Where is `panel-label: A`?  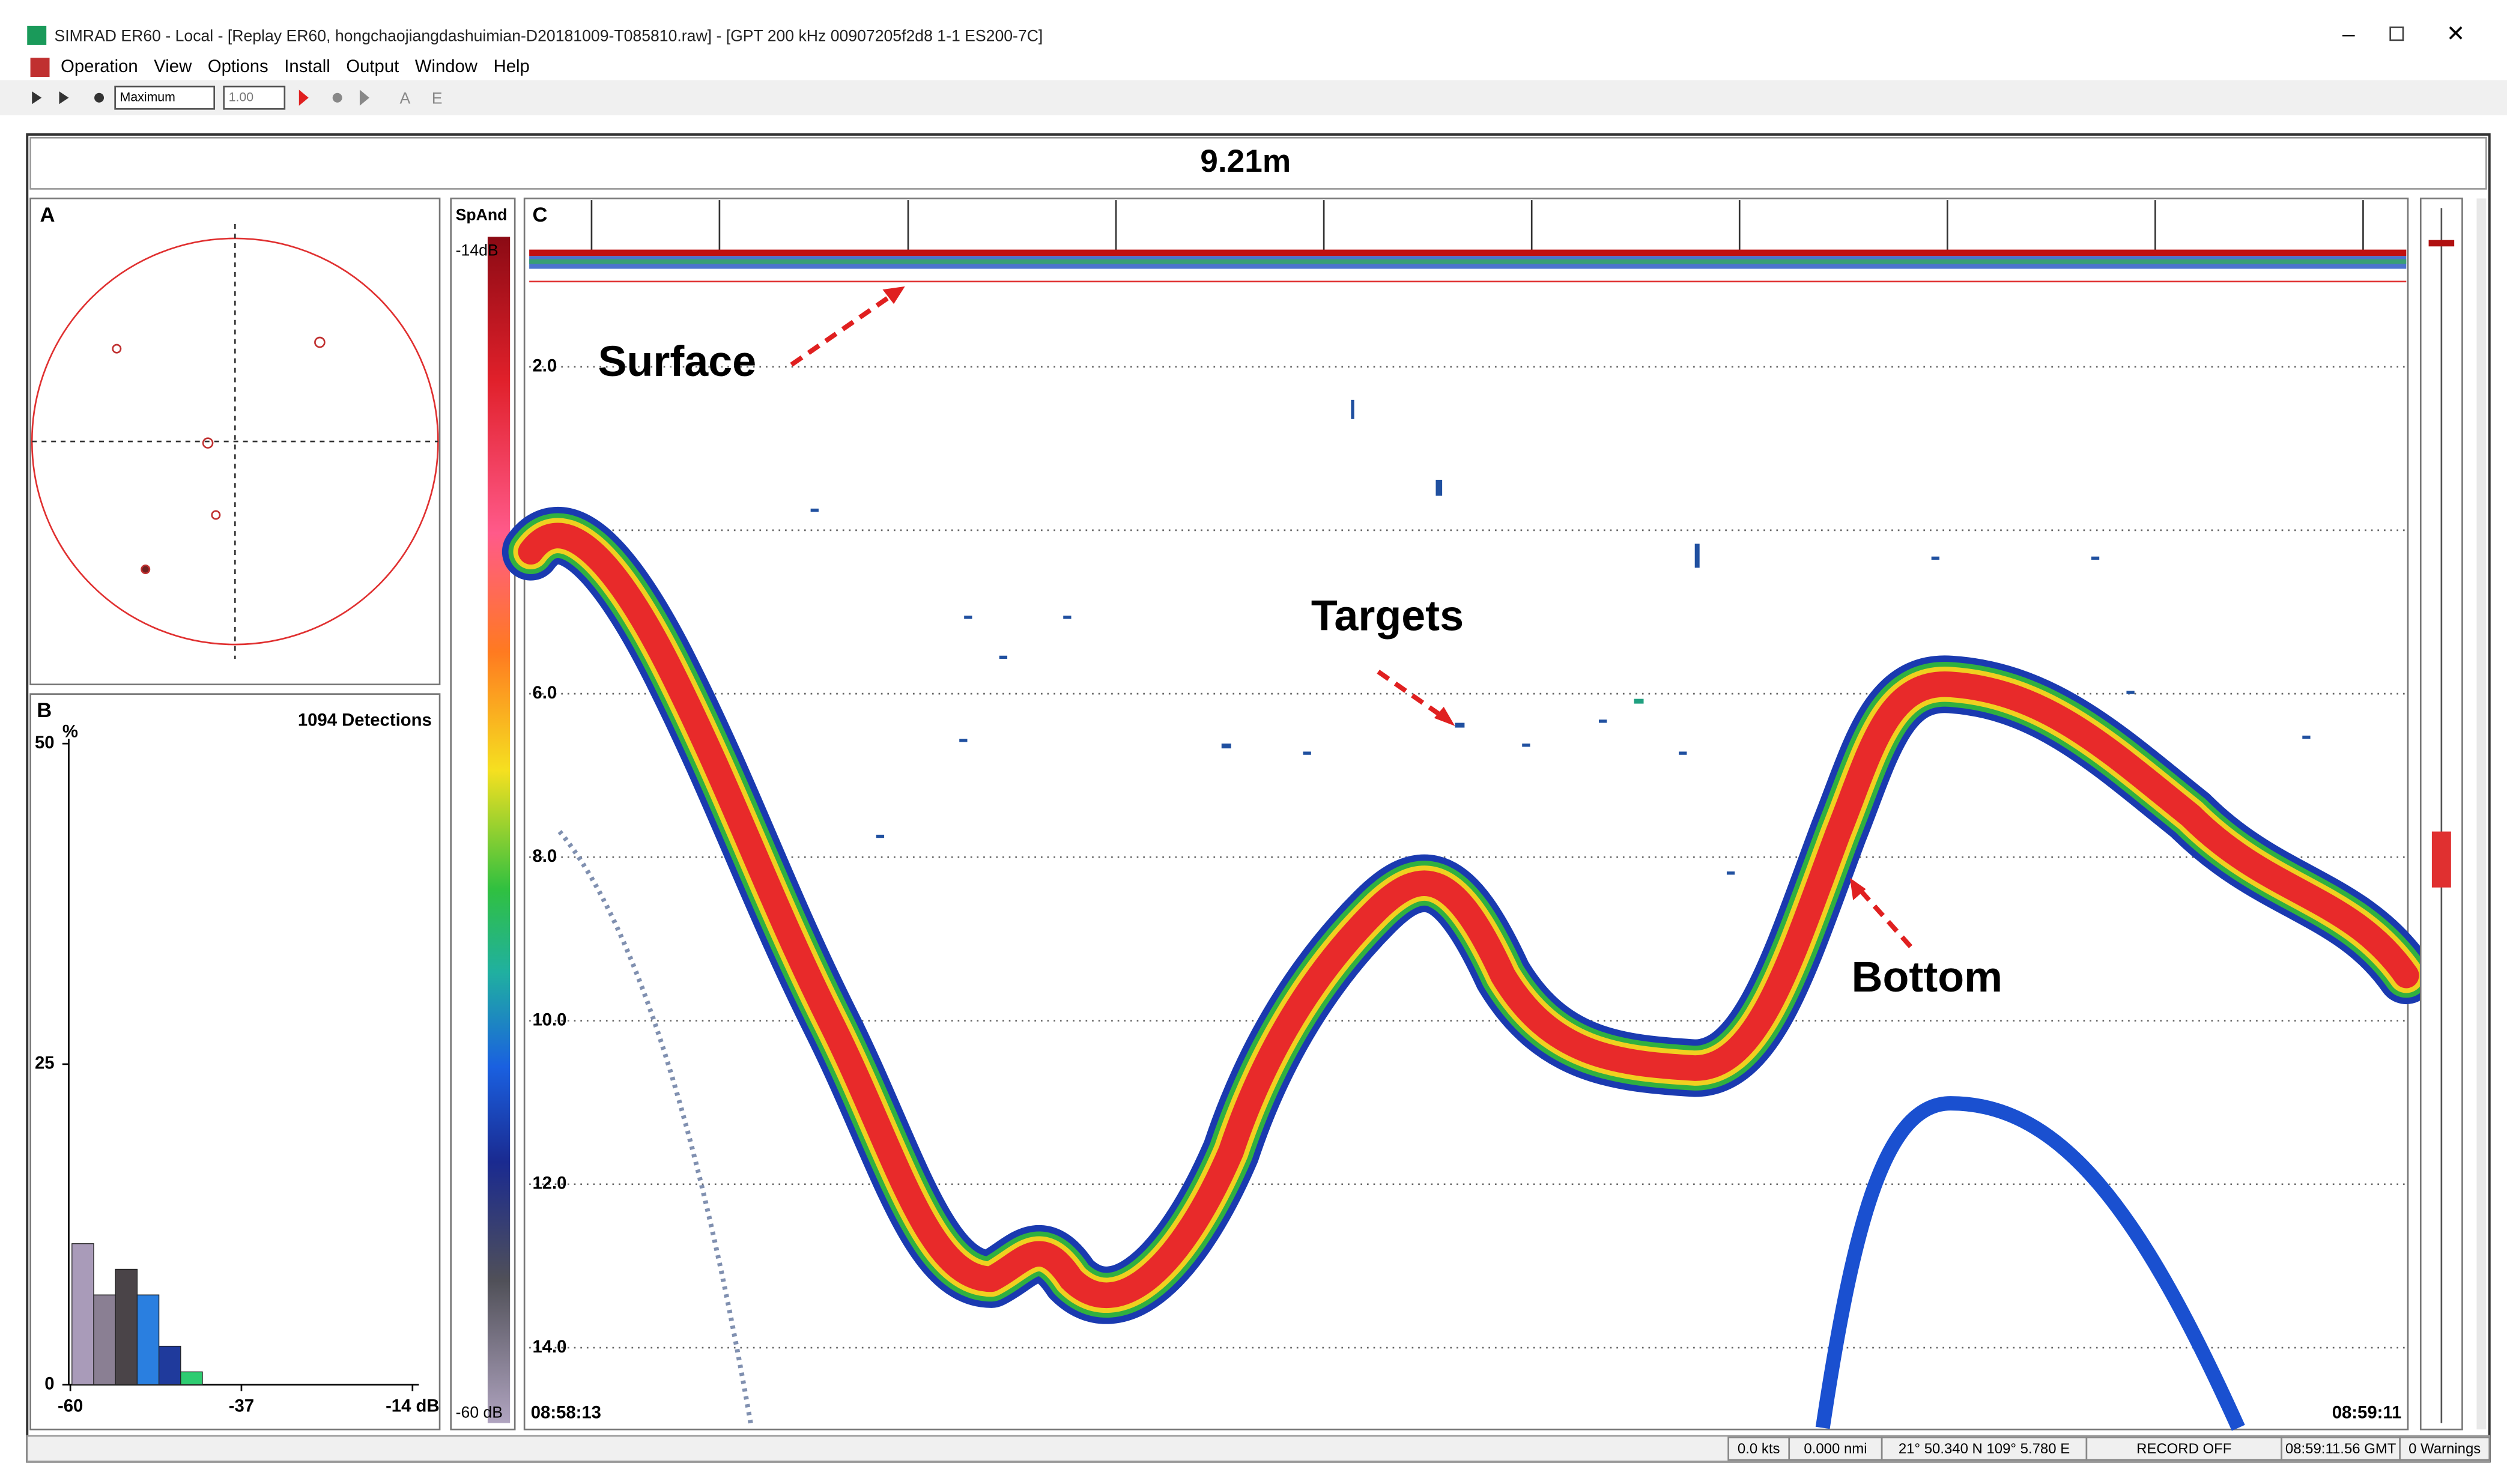
panel-label: A is located at coordinates (47, 215).